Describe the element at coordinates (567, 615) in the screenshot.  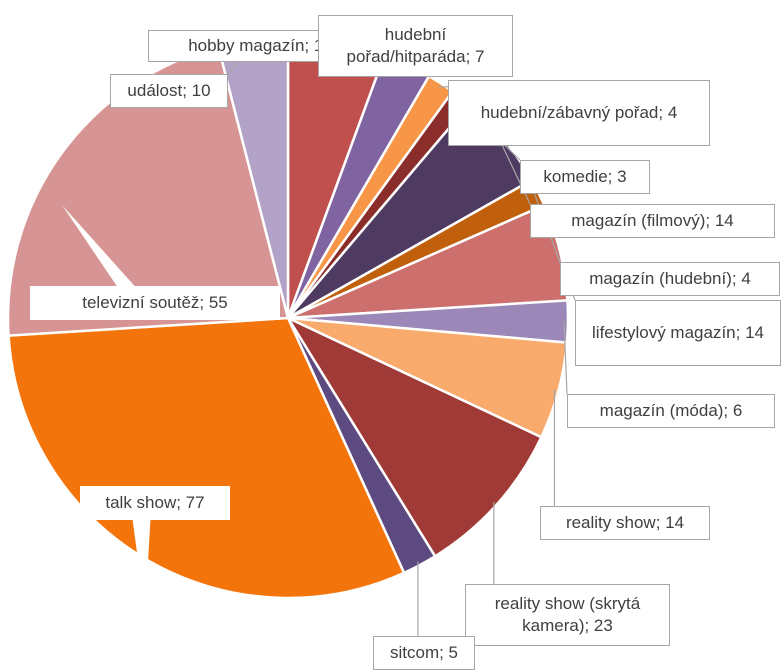
I see `data-label: reality show (skrytá kamera); 23` at that location.